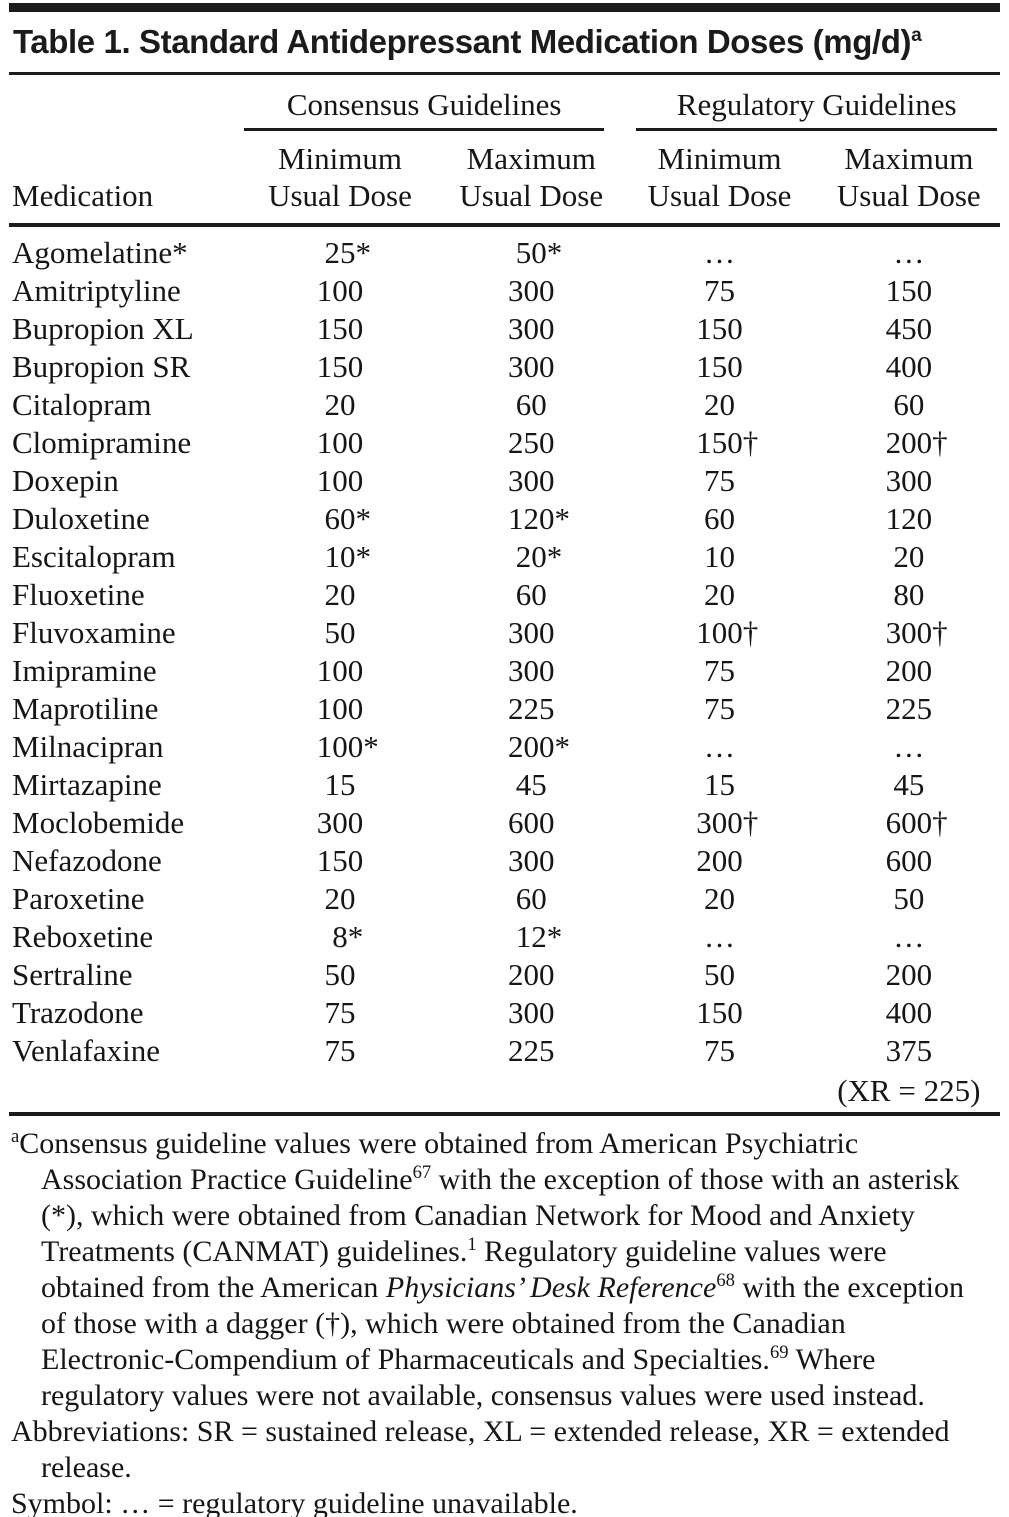  Describe the element at coordinates (340, 936) in the screenshot. I see `dose-number: 8` at that location.